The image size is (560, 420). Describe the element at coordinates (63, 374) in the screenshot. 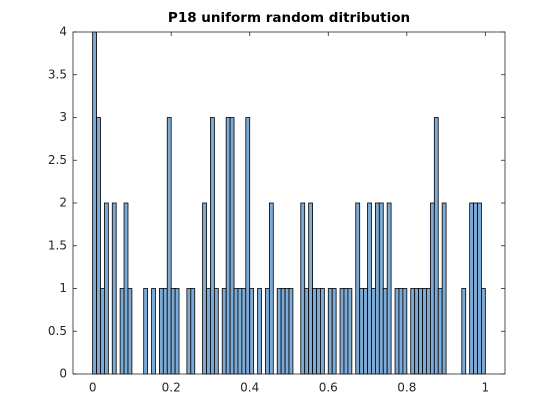

I see `y-tick-label: 0` at that location.